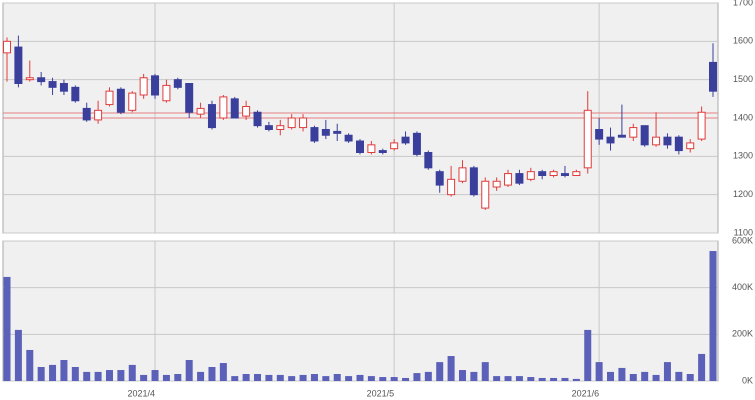 Image resolution: width=755 pixels, height=400 pixels. Describe the element at coordinates (381, 393) in the screenshot. I see `x-tick-label: 2021/5` at that location.